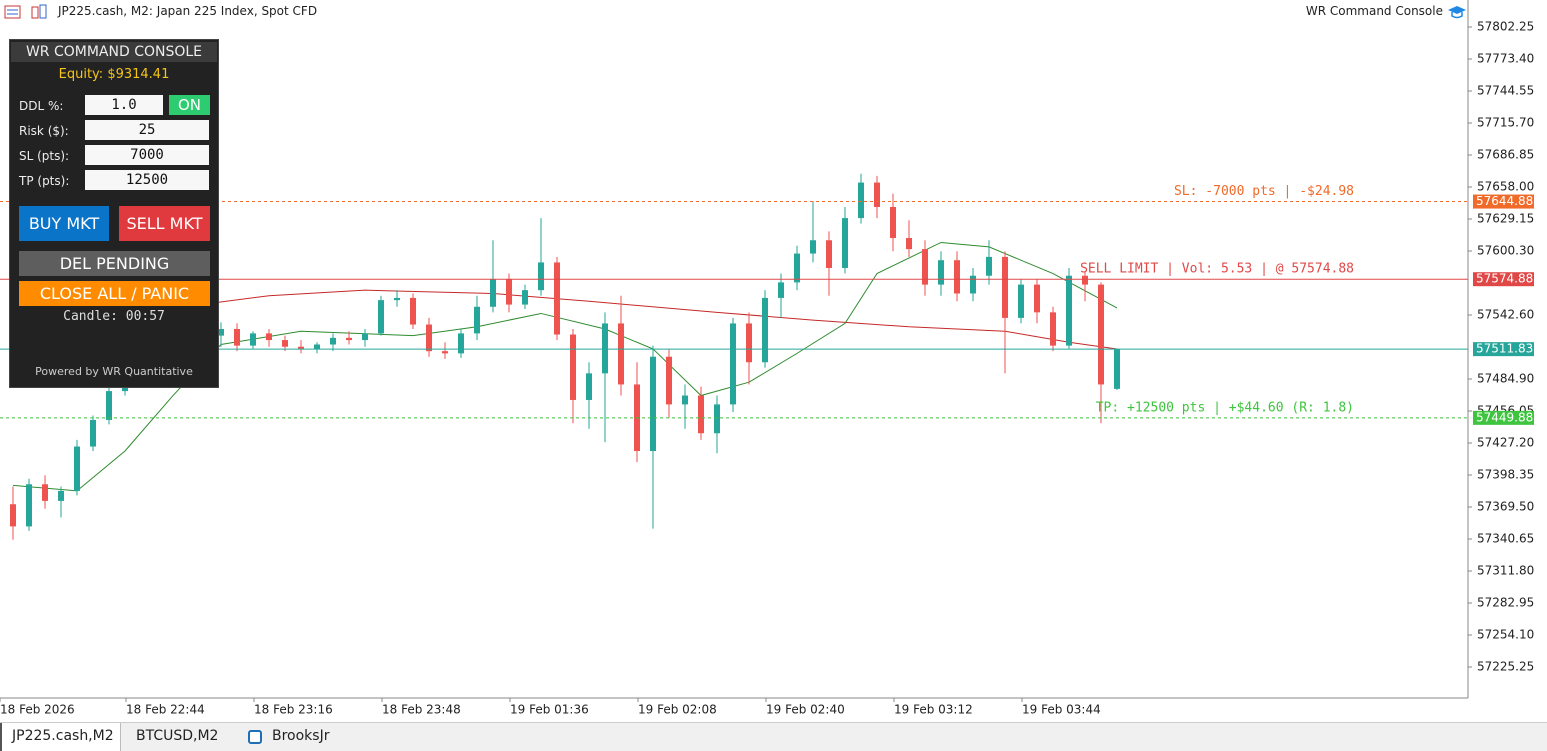 The height and width of the screenshot is (751, 1547). What do you see at coordinates (1505, 539) in the screenshot?
I see `y-tick-label: 57340.65` at bounding box center [1505, 539].